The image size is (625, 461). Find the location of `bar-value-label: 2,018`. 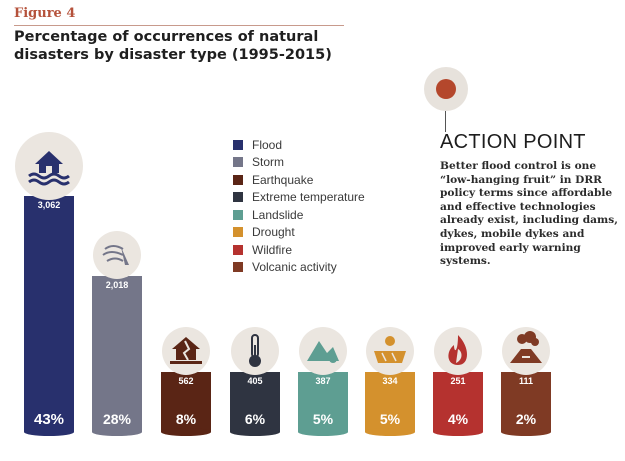

bar-value-label: 2,018 is located at coordinates (117, 285).